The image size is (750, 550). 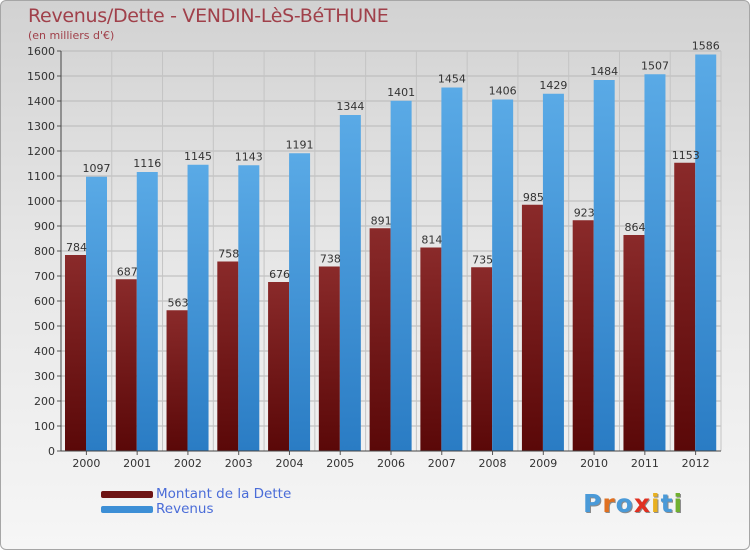 What do you see at coordinates (543, 463) in the screenshot?
I see `x-tick-label: 2009` at bounding box center [543, 463].